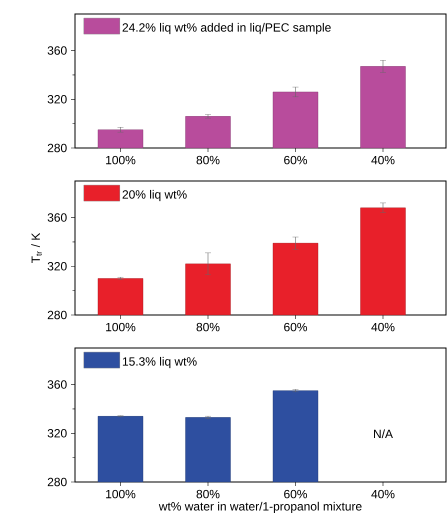 Image resolution: width=448 pixels, height=530 pixels. Describe the element at coordinates (159, 362) in the screenshot. I see `legend-label: 15.3% liq wt%` at that location.